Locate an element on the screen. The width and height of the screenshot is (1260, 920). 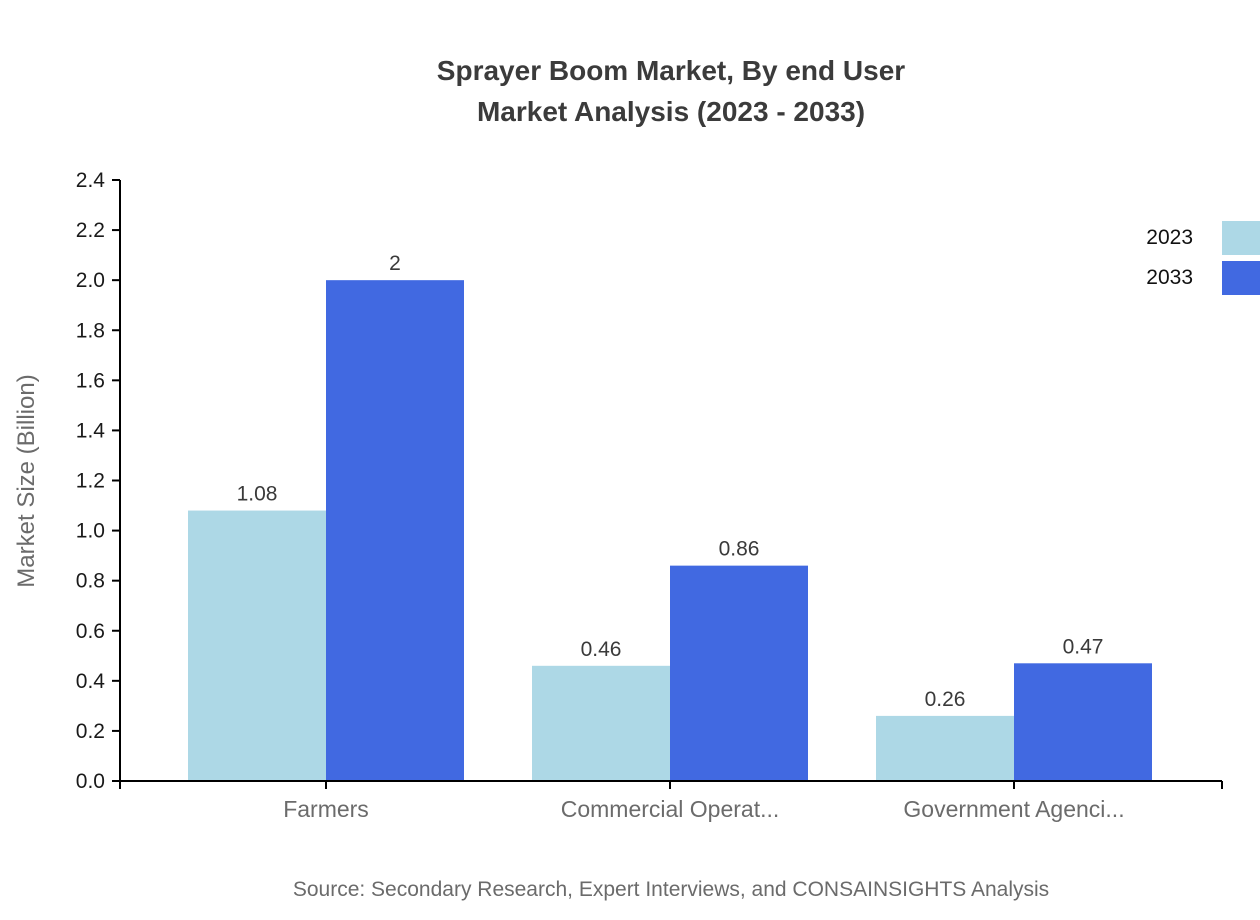
legend-swatch-2033 is located at coordinates (1241, 278).